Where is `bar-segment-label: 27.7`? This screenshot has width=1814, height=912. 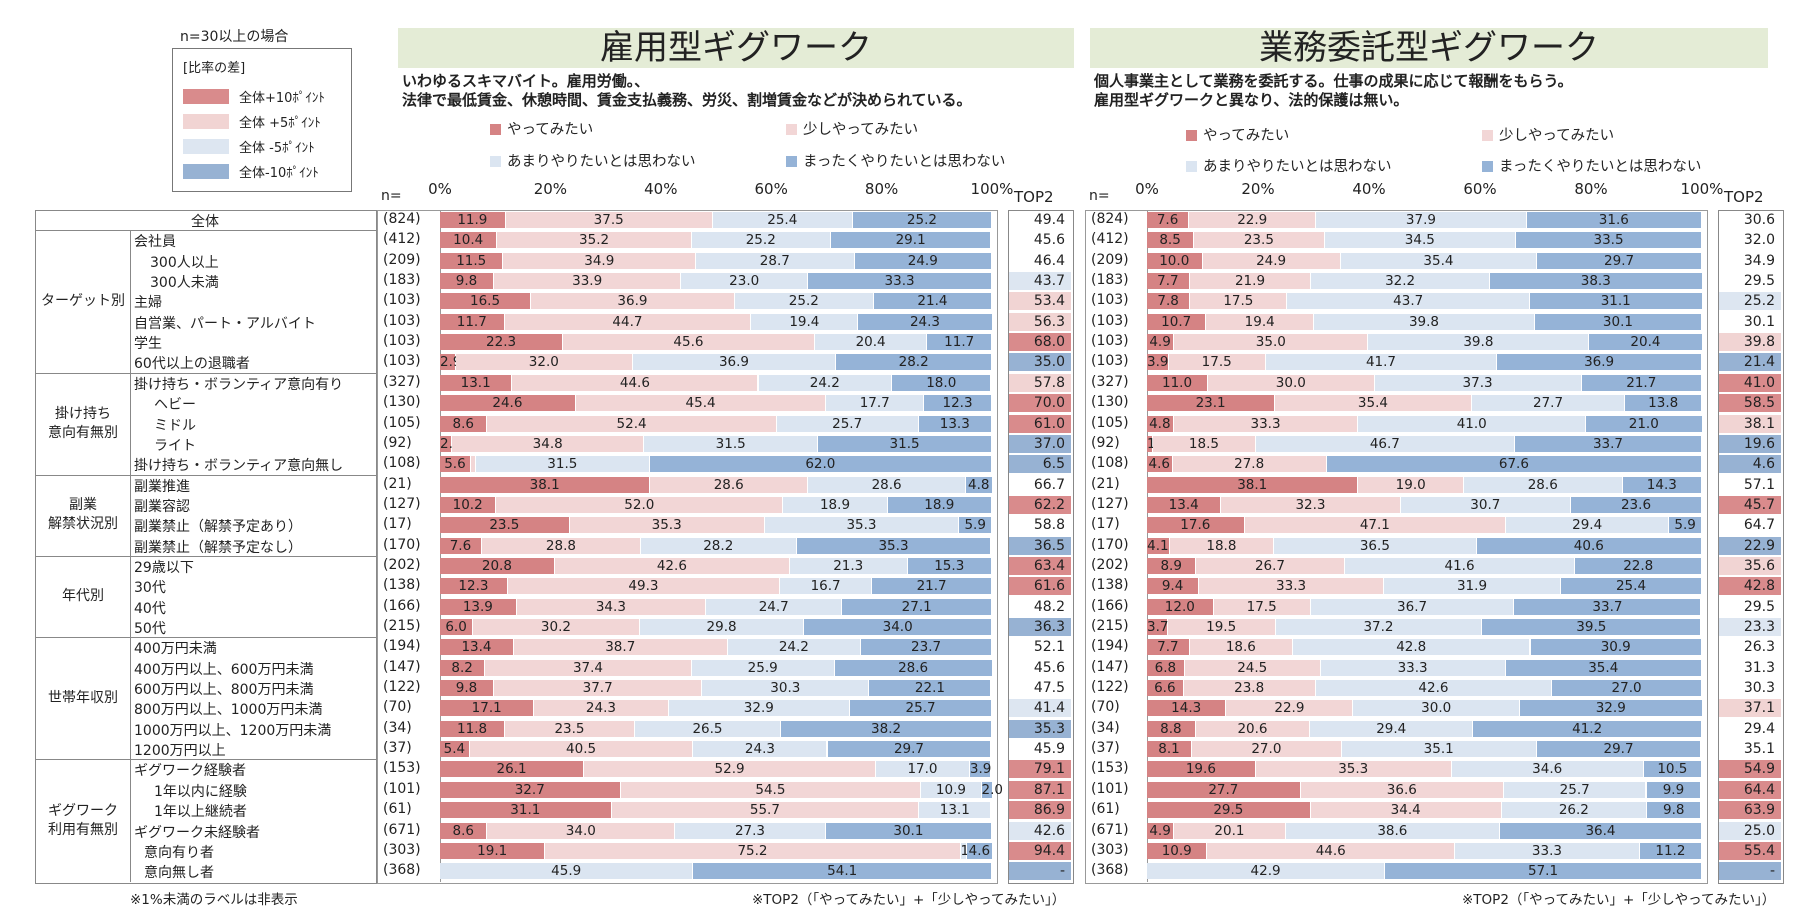 bar-segment-label: 27.7 is located at coordinates (1223, 789).